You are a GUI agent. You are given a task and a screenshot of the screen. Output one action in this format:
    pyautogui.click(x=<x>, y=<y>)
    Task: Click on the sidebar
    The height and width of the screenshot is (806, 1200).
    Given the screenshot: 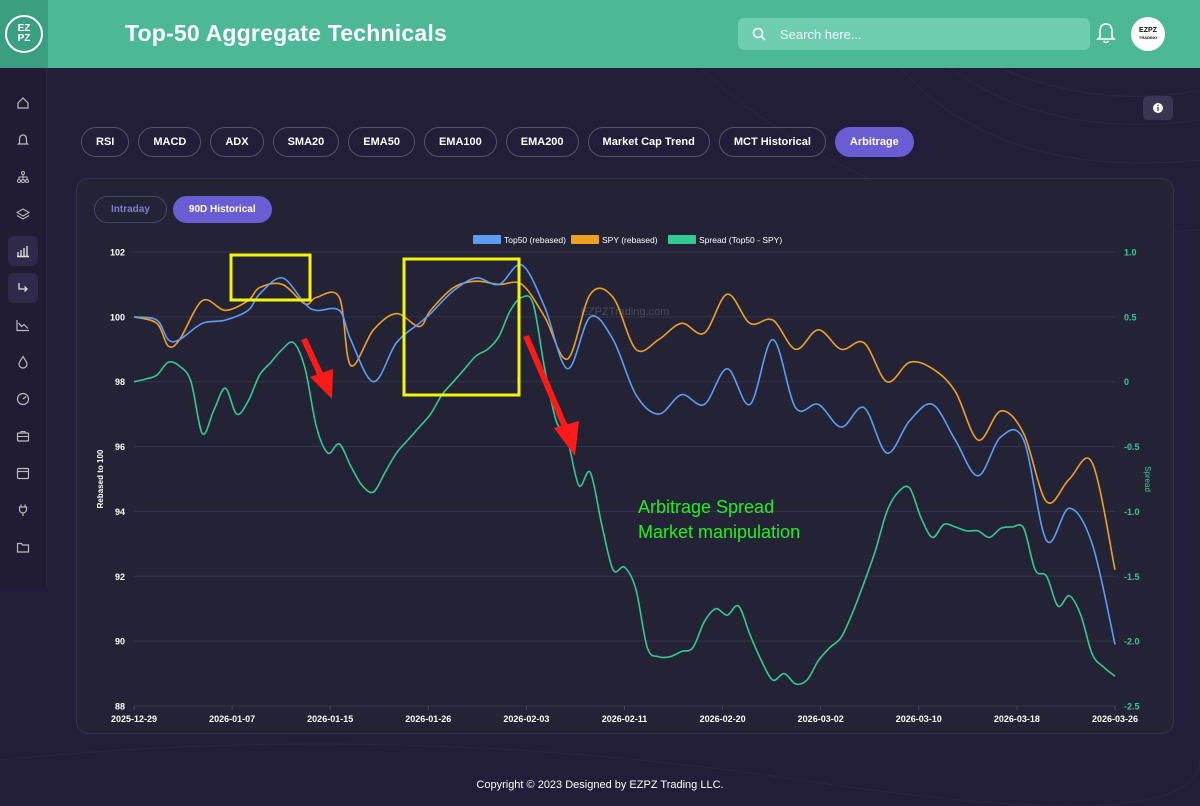 What is the action you would take?
    pyautogui.click(x=23, y=328)
    